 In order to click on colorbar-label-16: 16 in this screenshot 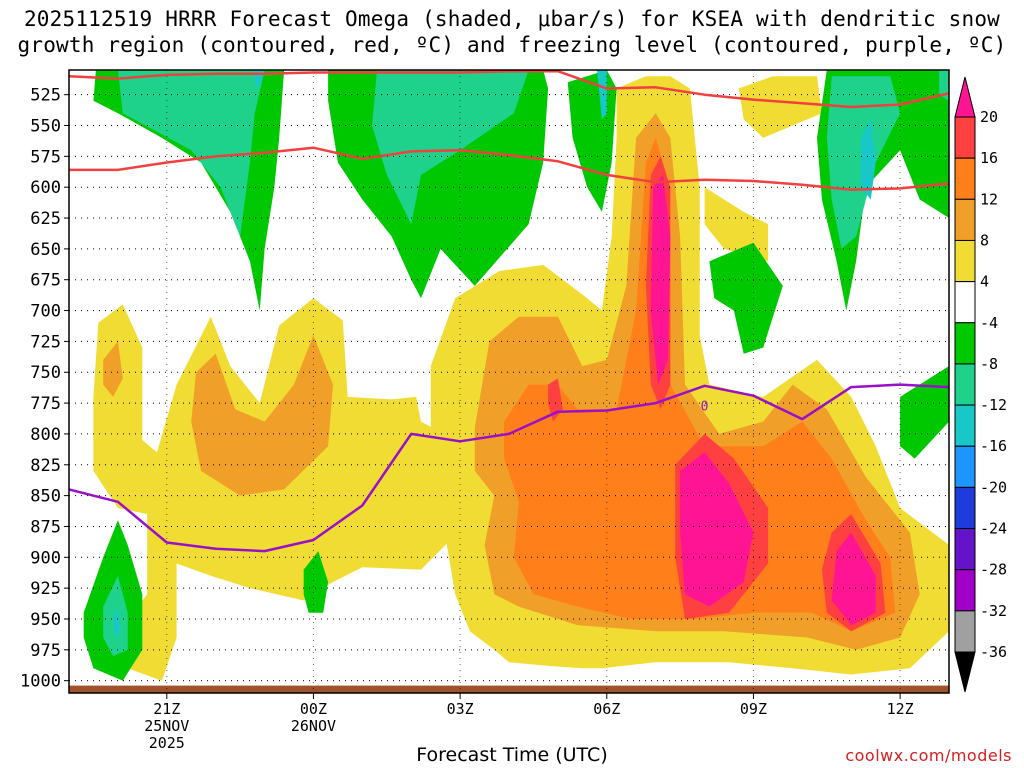, I will do `click(989, 158)`.